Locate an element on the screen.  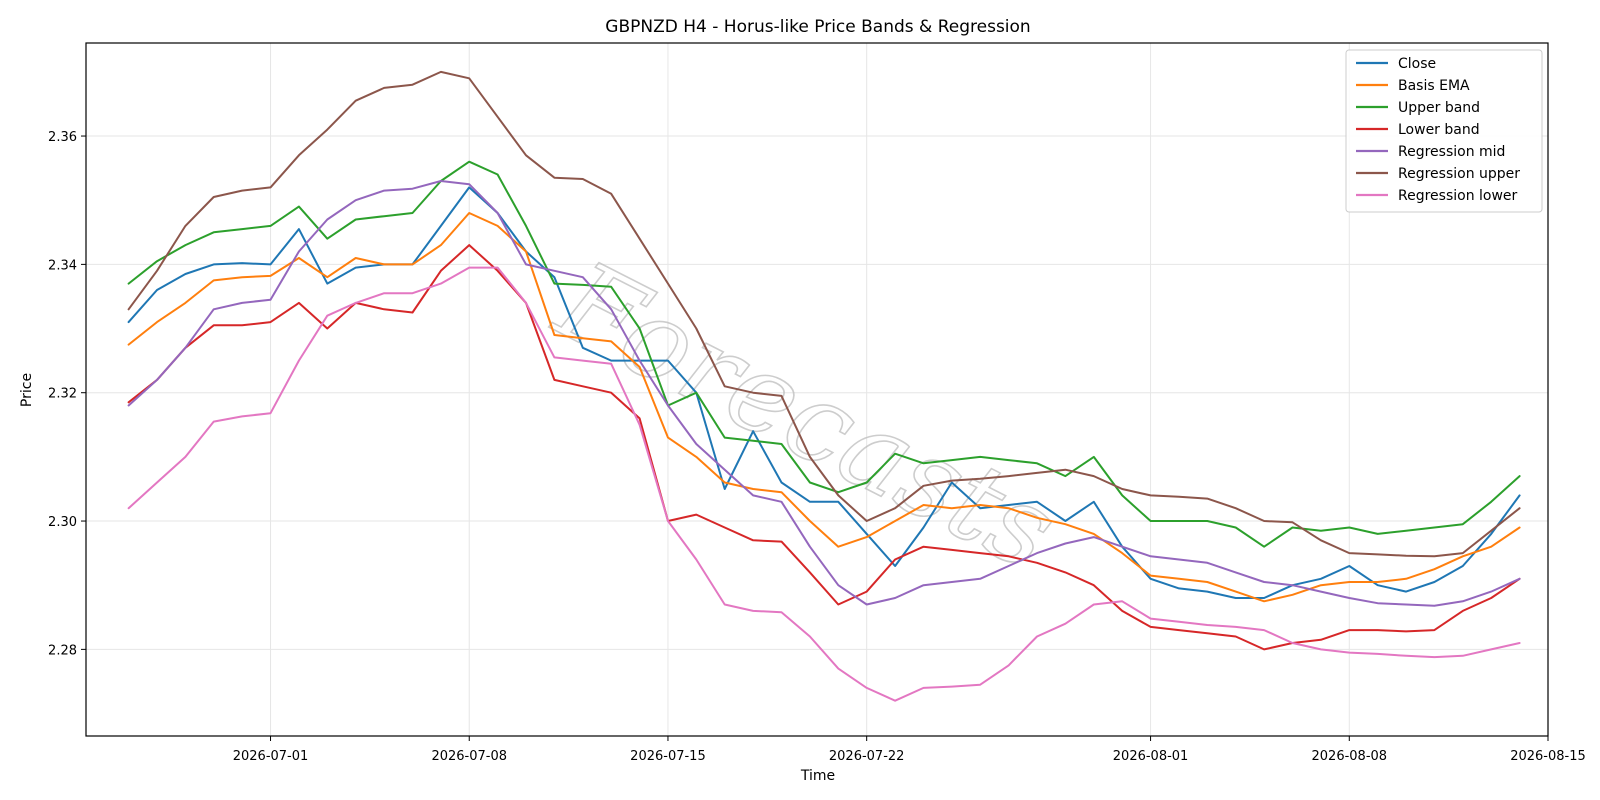
x-tick-label: 2026-08-08 is located at coordinates (1350, 756).